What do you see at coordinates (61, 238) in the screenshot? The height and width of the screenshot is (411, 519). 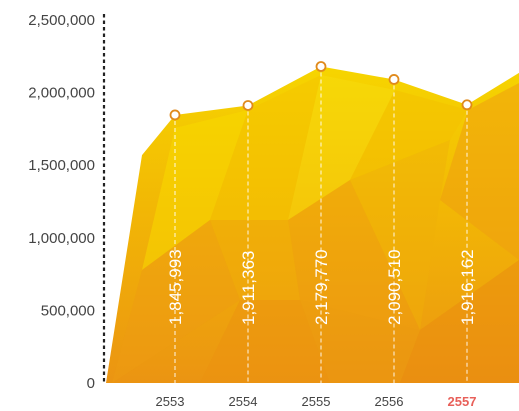 I see `y-tick-label: 1,000,000` at bounding box center [61, 238].